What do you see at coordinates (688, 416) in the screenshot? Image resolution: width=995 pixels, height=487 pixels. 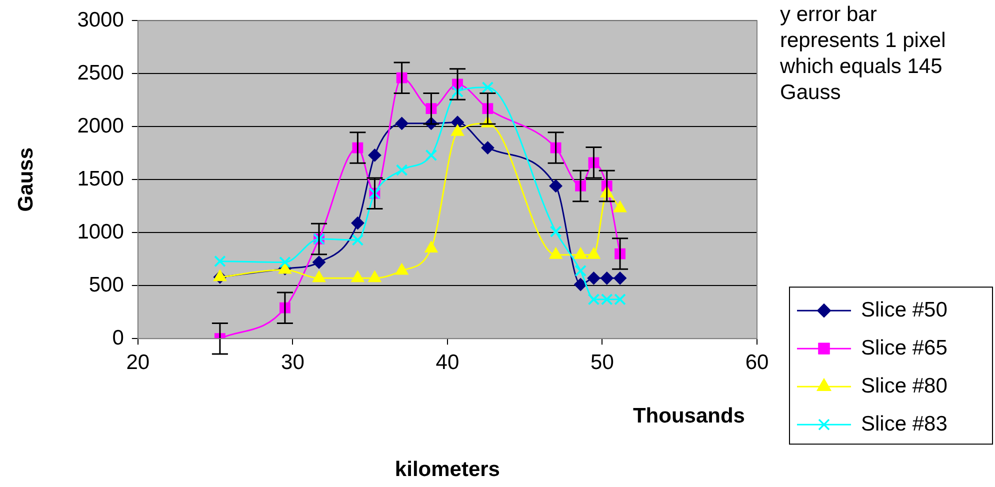 I see `text: Thousands` at bounding box center [688, 416].